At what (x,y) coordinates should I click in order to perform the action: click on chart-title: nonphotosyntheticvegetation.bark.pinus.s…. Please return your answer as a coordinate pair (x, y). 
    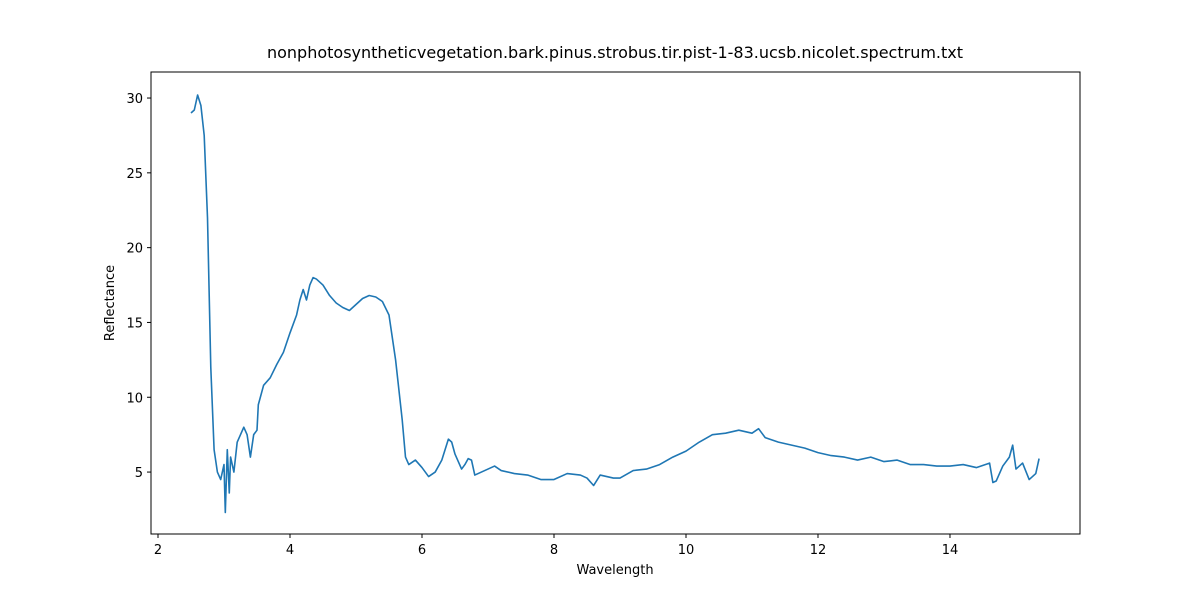
    Looking at the image, I should click on (615, 52).